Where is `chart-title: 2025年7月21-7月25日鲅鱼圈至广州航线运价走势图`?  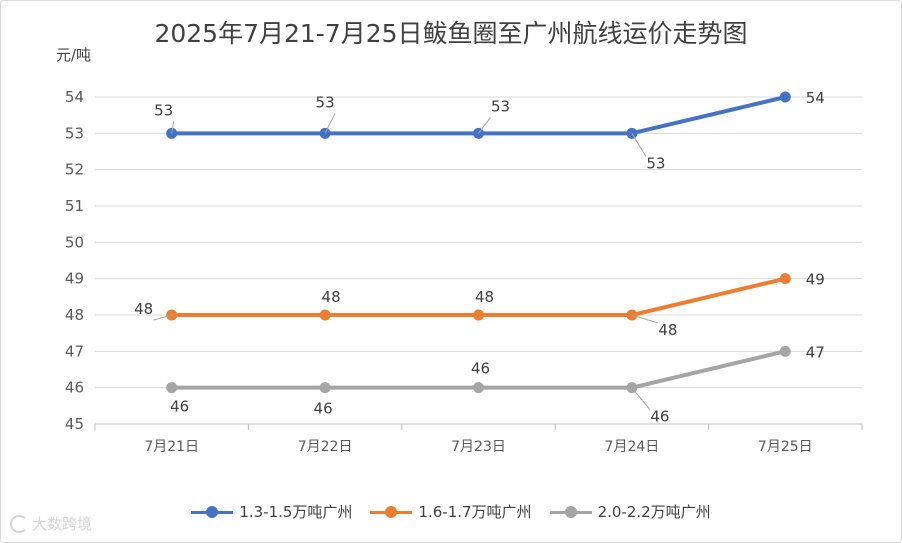 chart-title: 2025年7月21-7月25日鲅鱼圈至广州航线运价走势图 is located at coordinates (451, 33).